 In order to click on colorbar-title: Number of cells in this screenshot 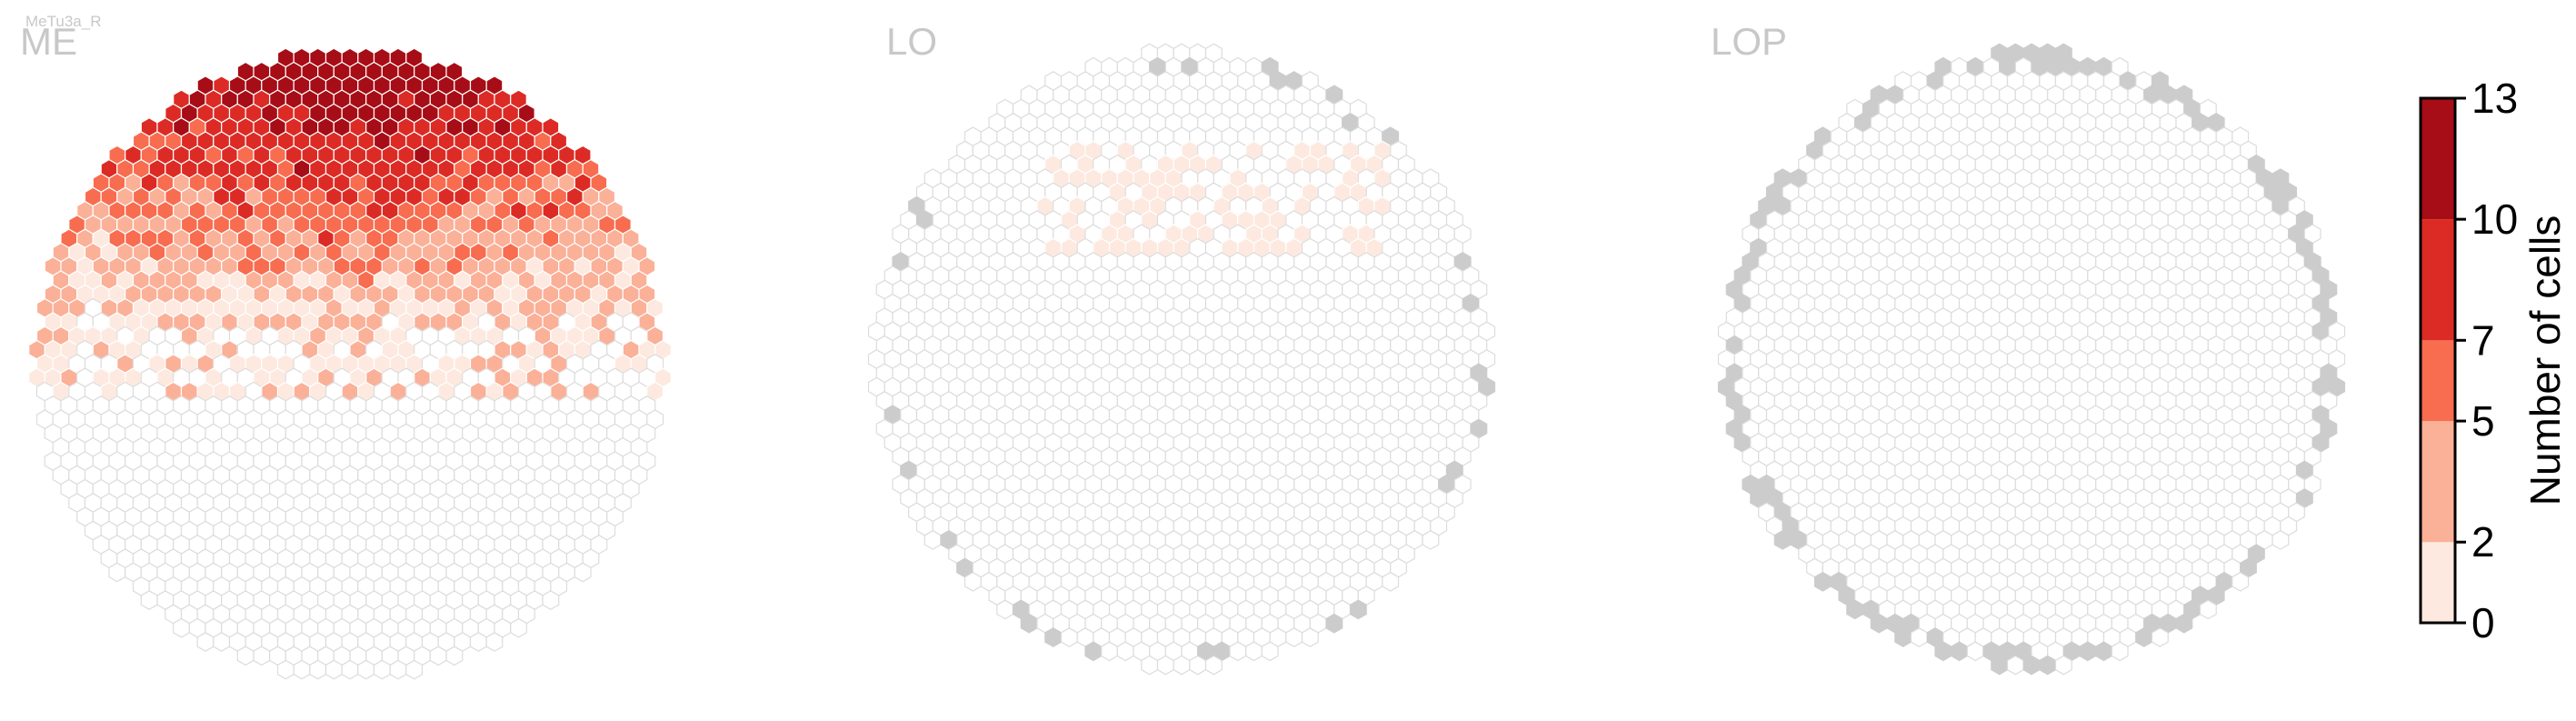, I will do `click(2545, 360)`.